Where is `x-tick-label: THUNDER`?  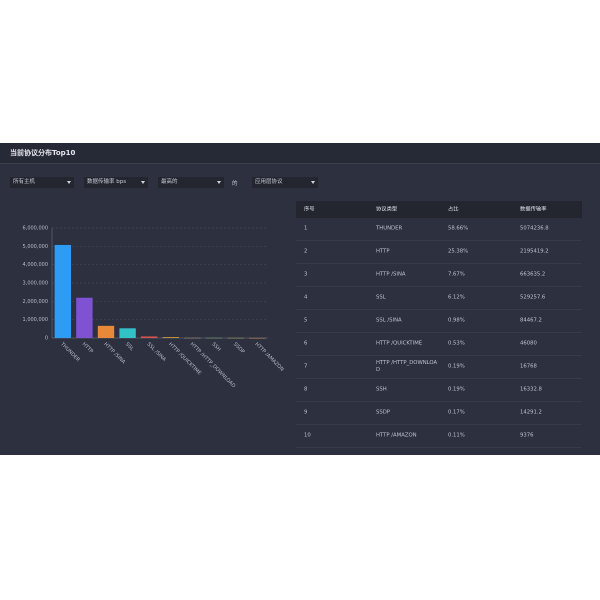 x-tick-label: THUNDER is located at coordinates (69, 352).